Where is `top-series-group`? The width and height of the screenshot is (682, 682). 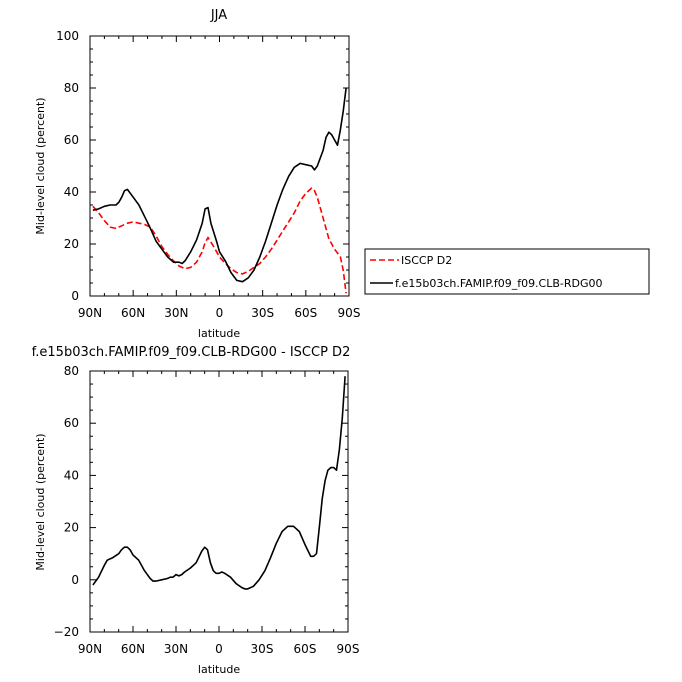
top-series-group is located at coordinates (219, 190).